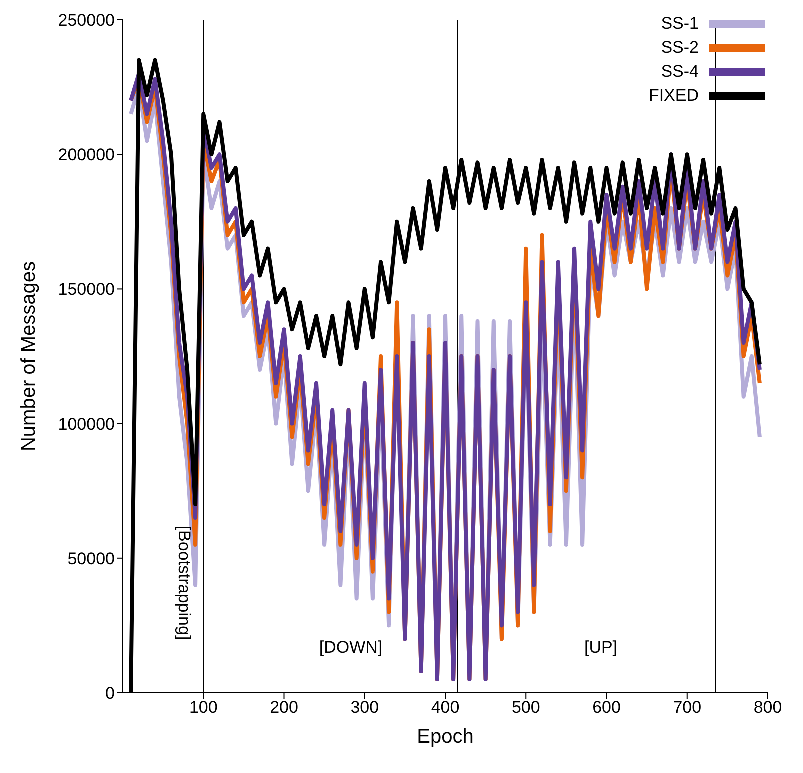 The image size is (803, 773). Describe the element at coordinates (680, 24) in the screenshot. I see `legend-label: SS-1` at that location.